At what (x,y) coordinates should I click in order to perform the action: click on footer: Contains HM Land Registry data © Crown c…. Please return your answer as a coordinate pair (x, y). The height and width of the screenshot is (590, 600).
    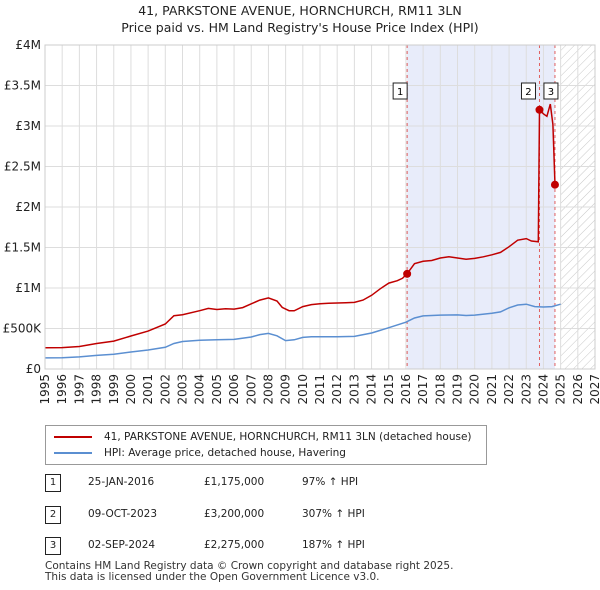
    Looking at the image, I should click on (320, 571).